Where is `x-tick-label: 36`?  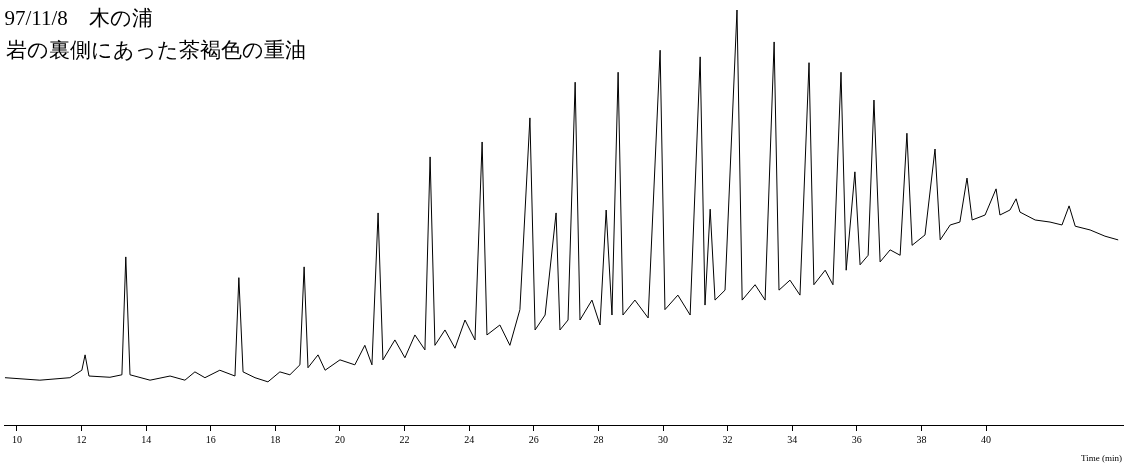
x-tick-label: 36 is located at coordinates (856, 439).